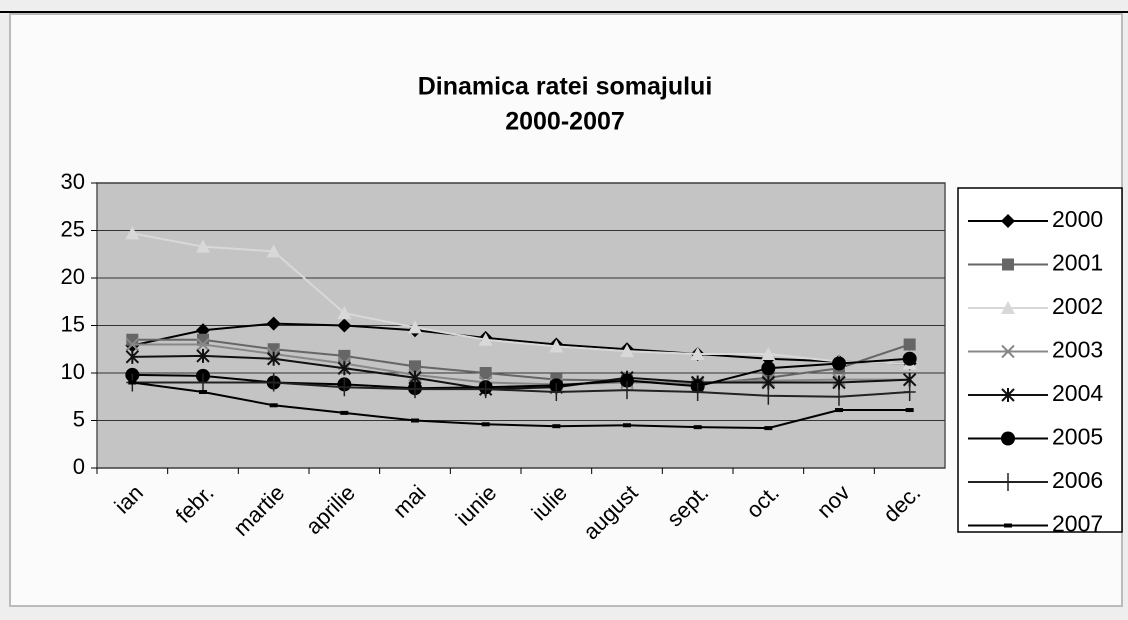 The width and height of the screenshot is (1128, 620). I want to click on legend-label: 2003, so click(1077, 350).